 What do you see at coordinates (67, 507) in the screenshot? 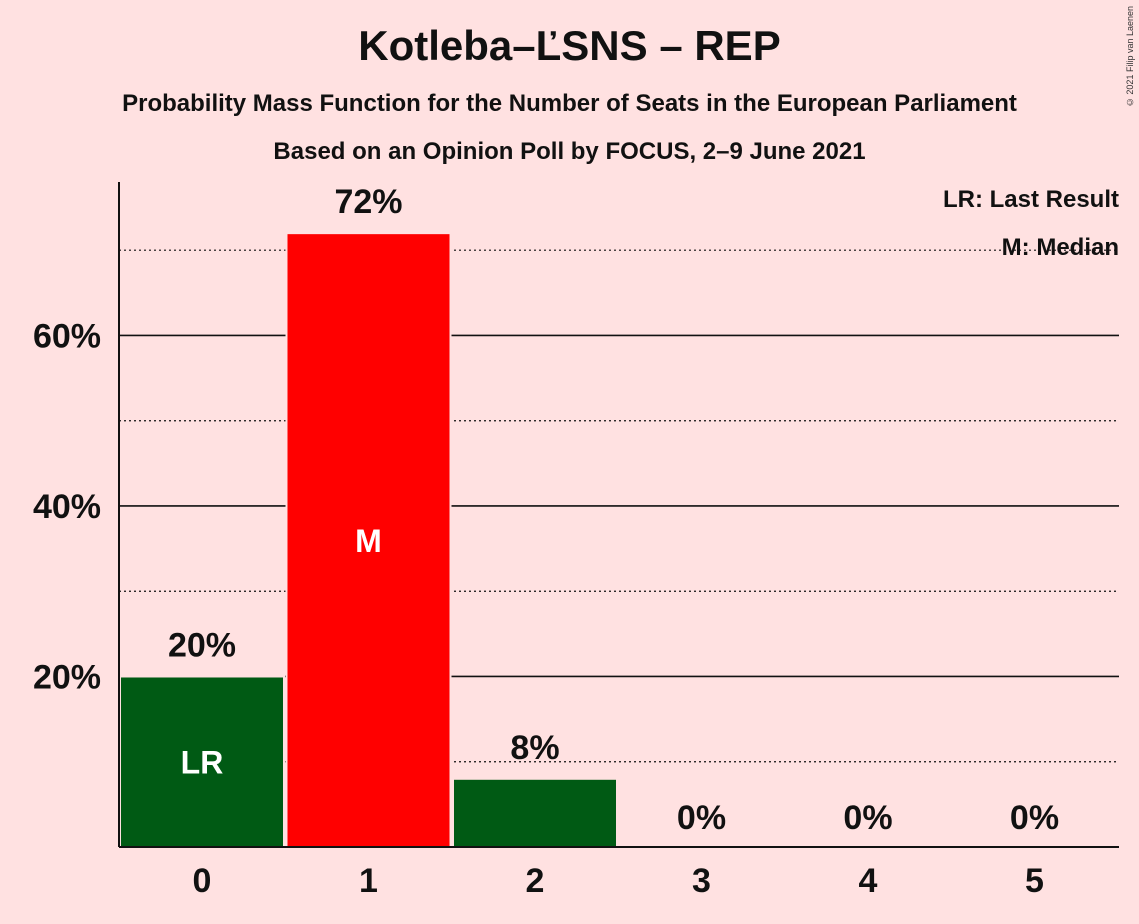
I see `y-tick-label: 40%` at bounding box center [67, 507].